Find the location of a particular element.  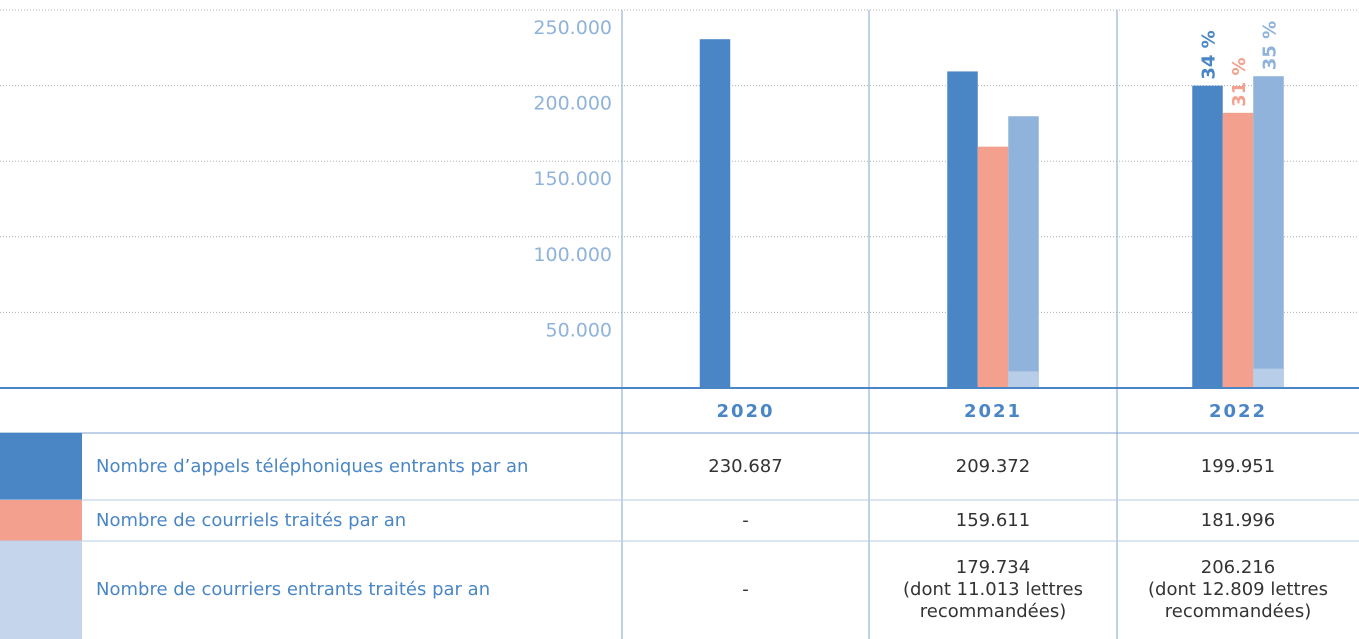

y-tick-label: 50.000 is located at coordinates (579, 330).